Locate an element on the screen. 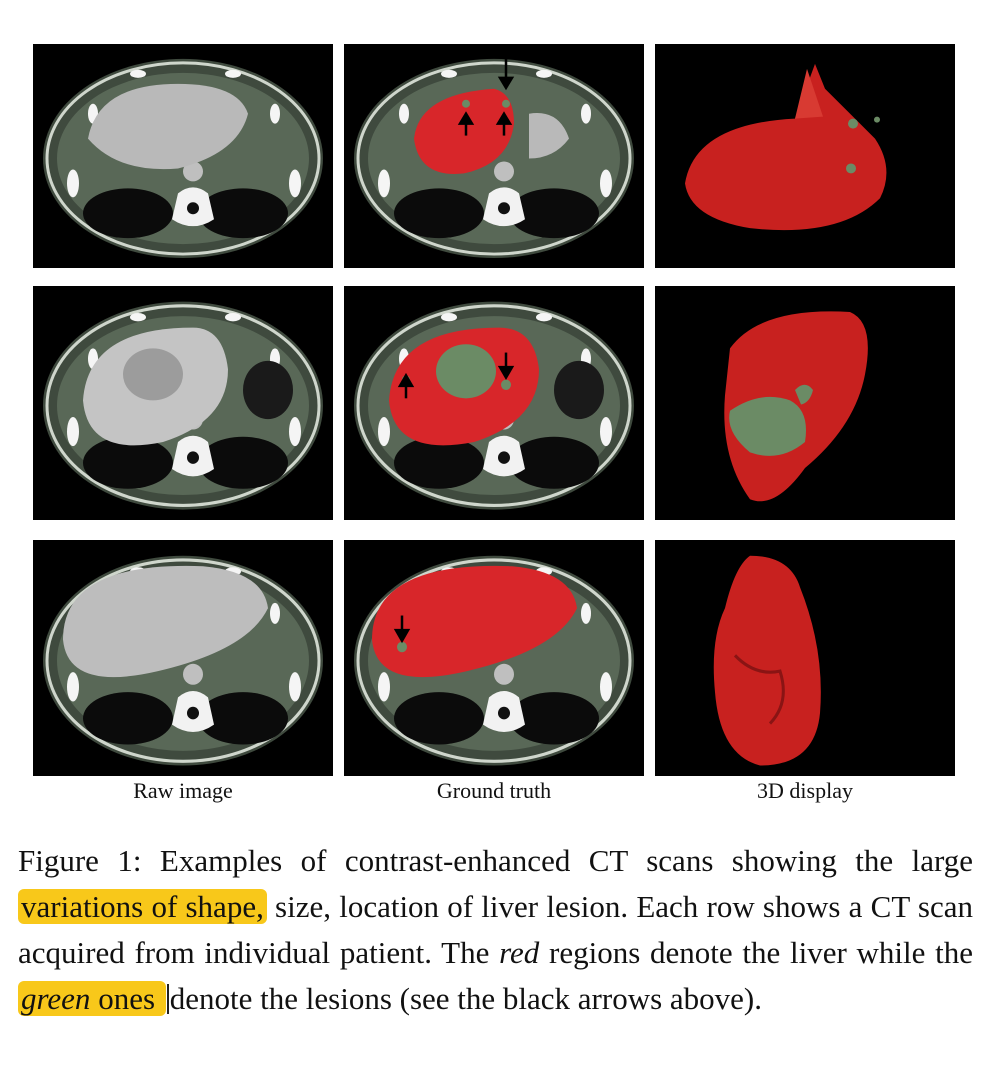  highlight-green-ones: green ones is located at coordinates (92, 998).